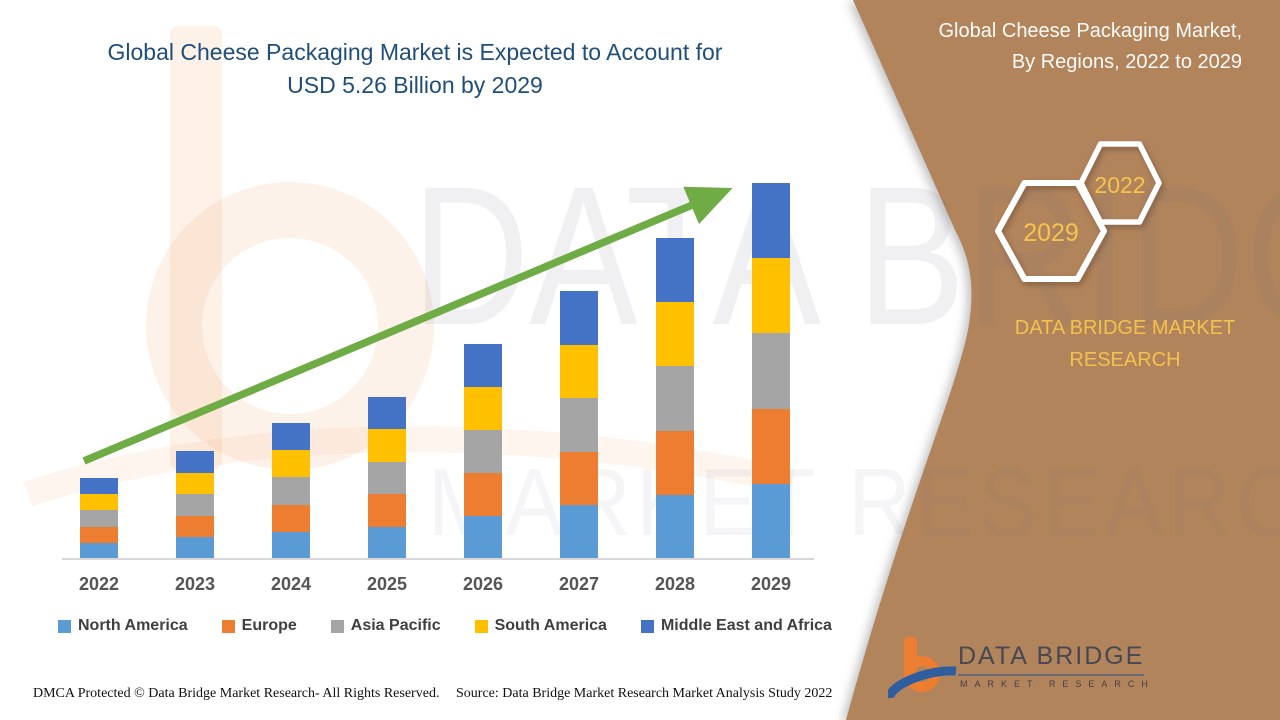  What do you see at coordinates (438, 559) in the screenshot?
I see `x-axis-line` at bounding box center [438, 559].